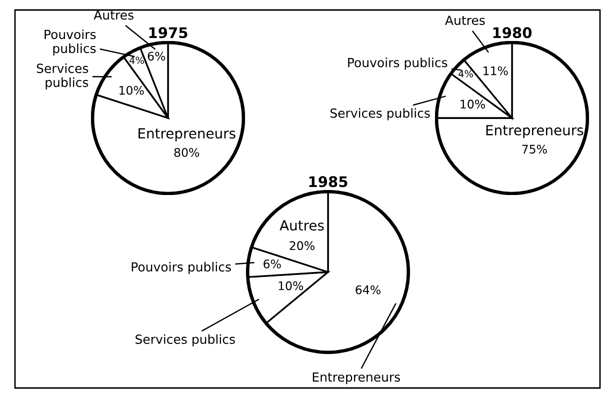 This screenshot has height=396, width=613. What do you see at coordinates (534, 149) in the screenshot?
I see `data-label: 75%` at bounding box center [534, 149].